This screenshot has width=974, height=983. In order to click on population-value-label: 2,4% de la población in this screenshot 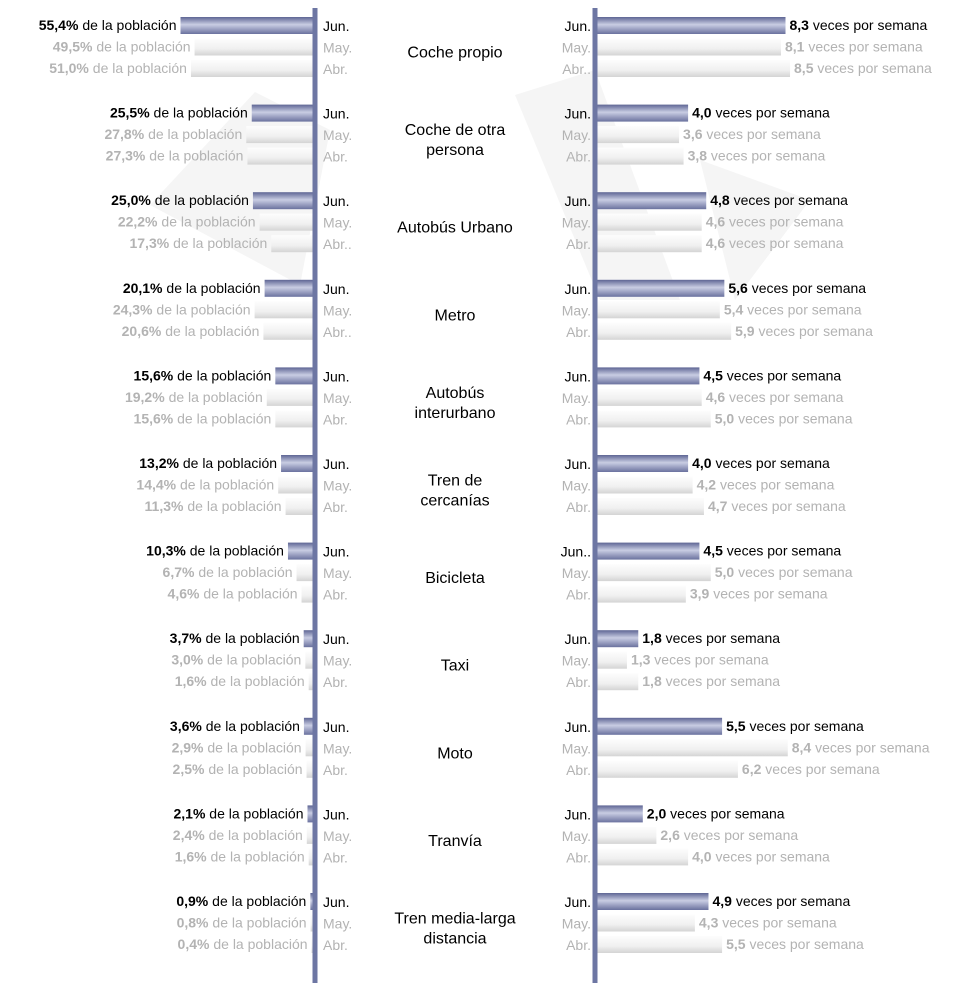, I will do `click(238, 835)`.